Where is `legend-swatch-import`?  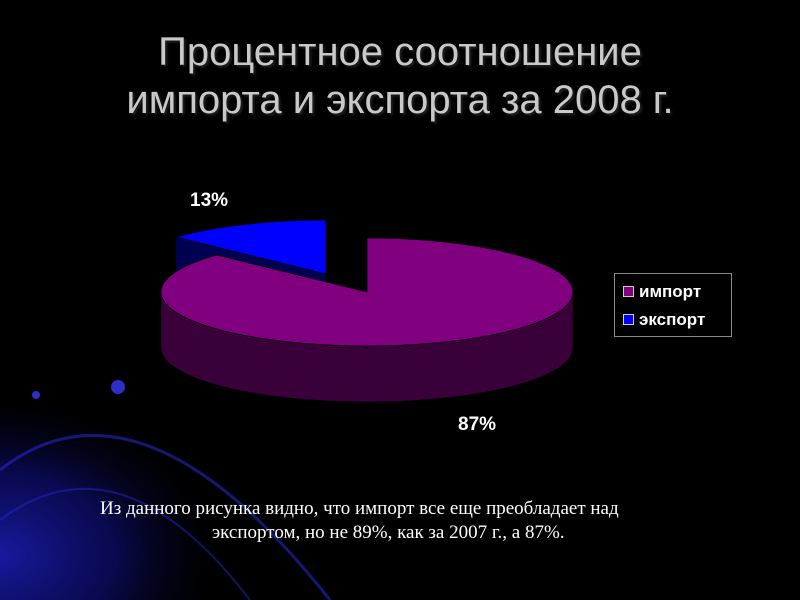
legend-swatch-import is located at coordinates (628, 291).